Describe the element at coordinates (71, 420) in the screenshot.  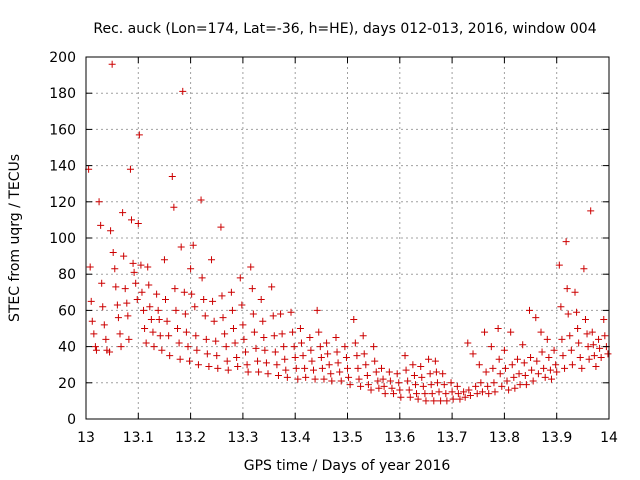
I see `y-tick-label: 0` at that location.